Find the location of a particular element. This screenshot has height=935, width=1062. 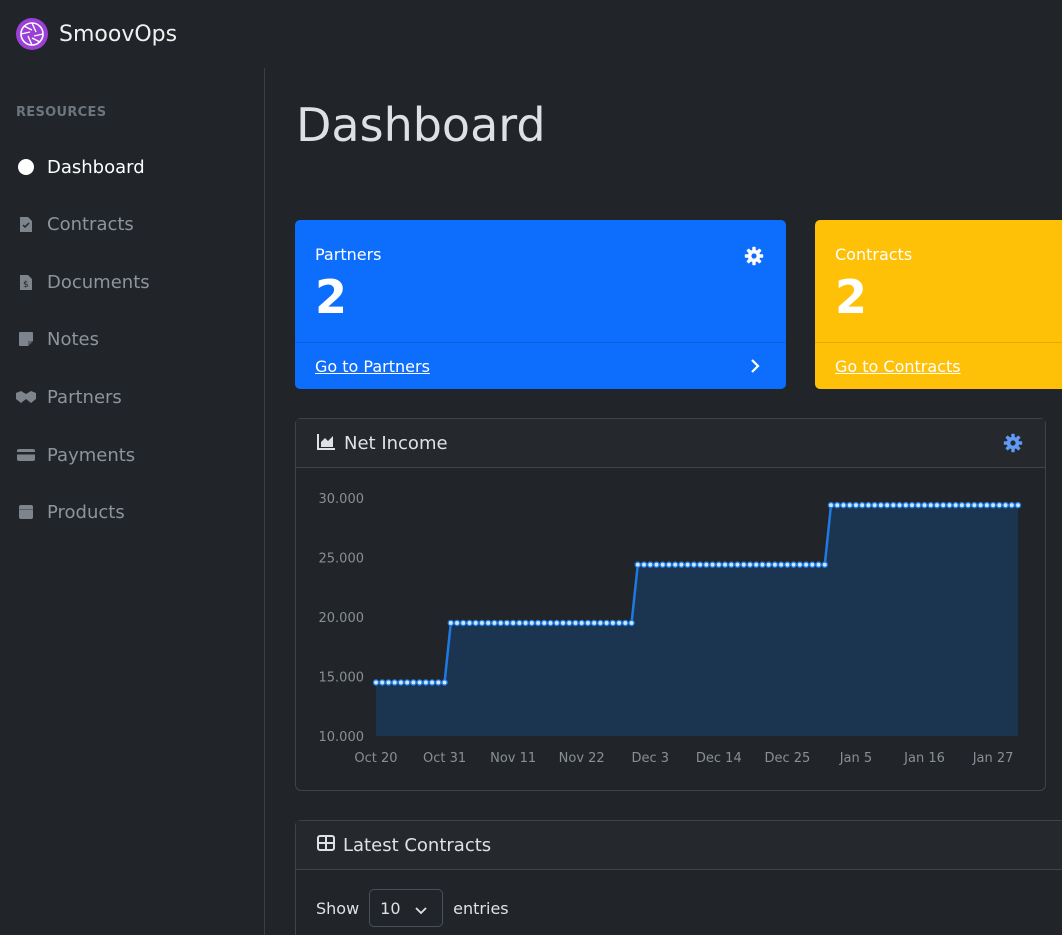

sidebar-item-dashboard: Dashboard is located at coordinates (80, 167).